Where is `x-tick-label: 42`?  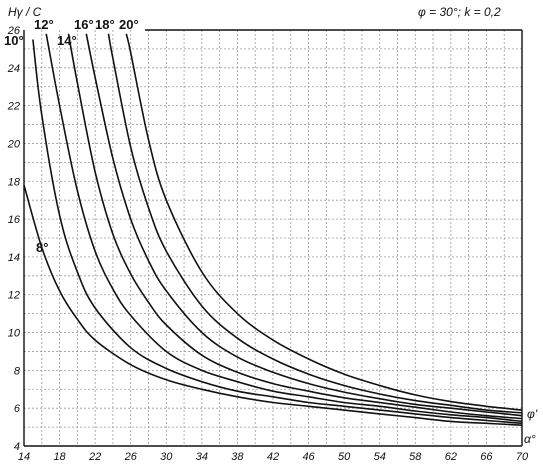 x-tick-label: 42 is located at coordinates (273, 457).